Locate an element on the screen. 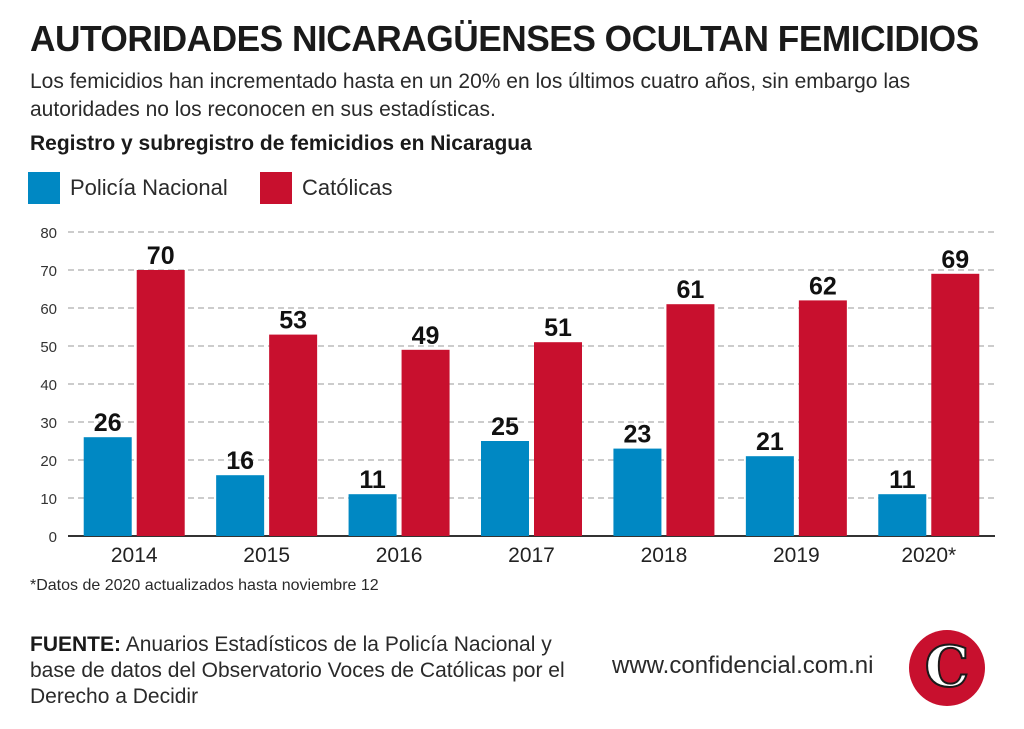 This screenshot has width=1024, height=729. data-label: 21 is located at coordinates (770, 442).